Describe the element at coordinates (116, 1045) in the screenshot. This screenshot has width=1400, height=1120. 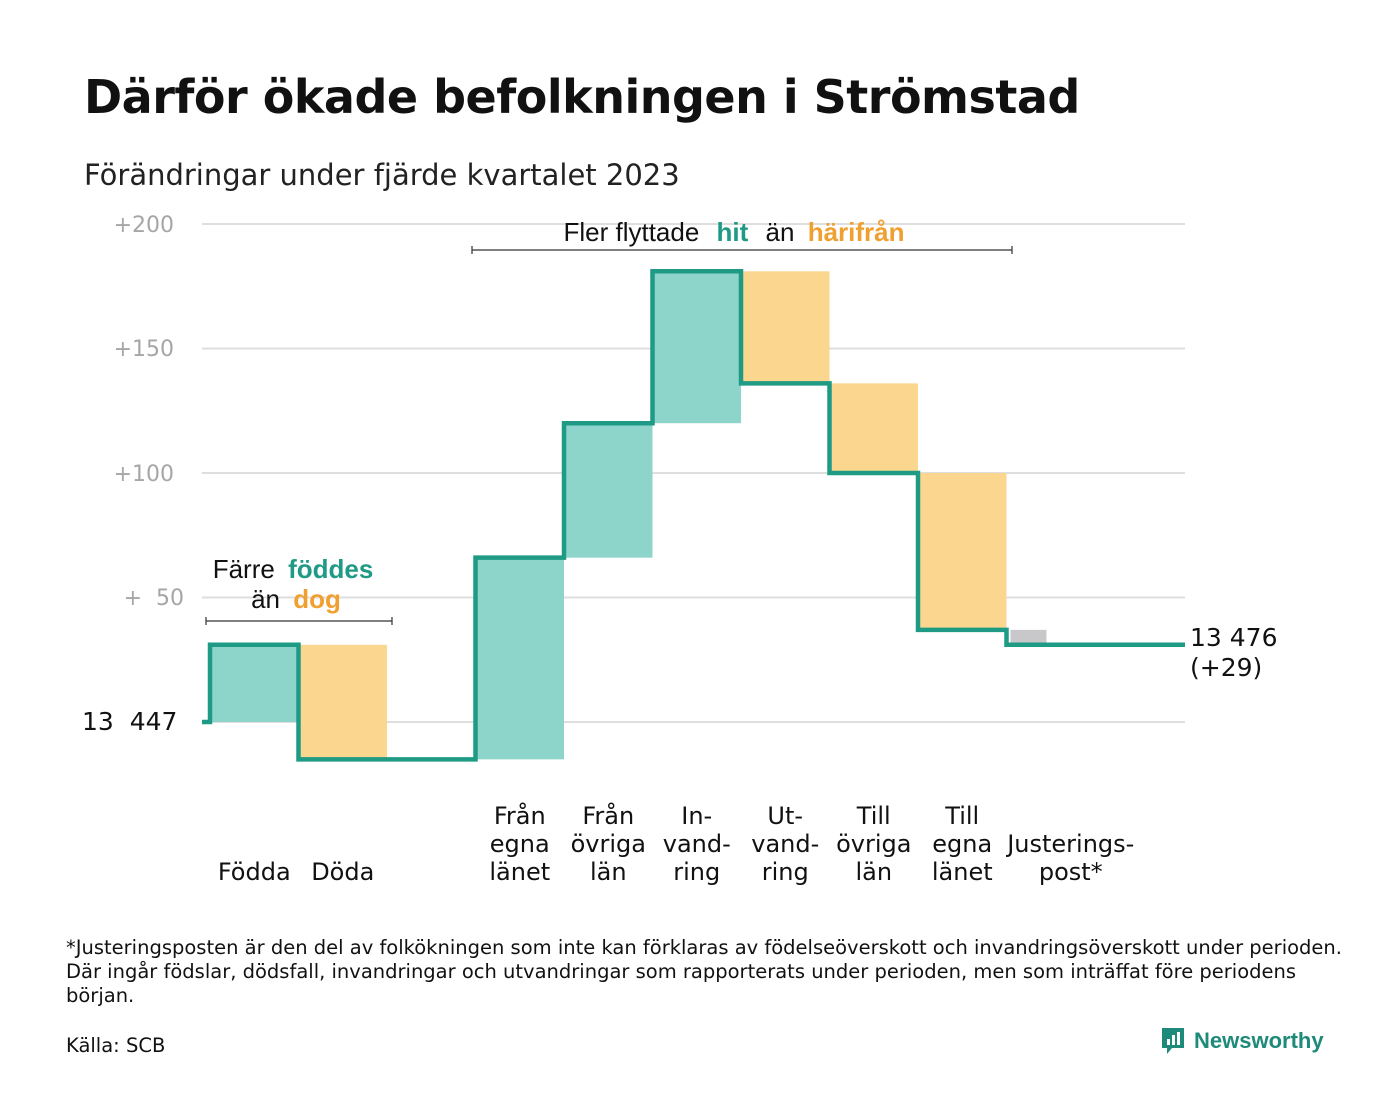
I see `source-label: Källa: SCB` at that location.